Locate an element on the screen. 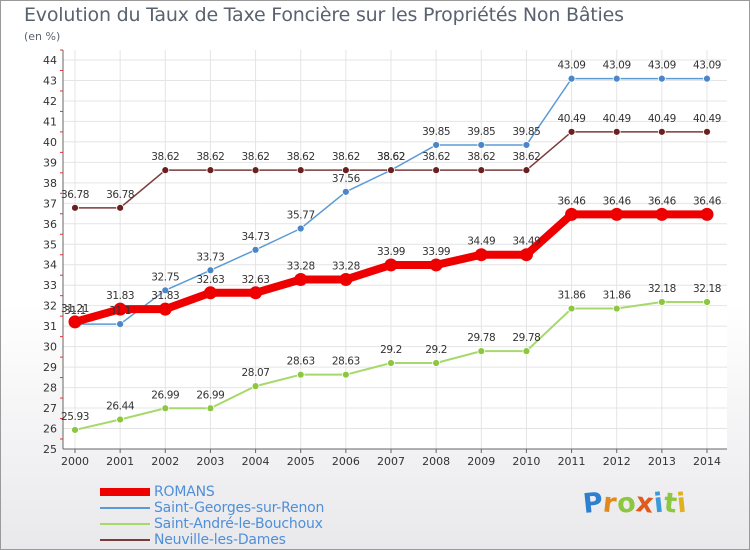 Image resolution: width=750 pixels, height=550 pixels. logo-letter: i is located at coordinates (682, 503).